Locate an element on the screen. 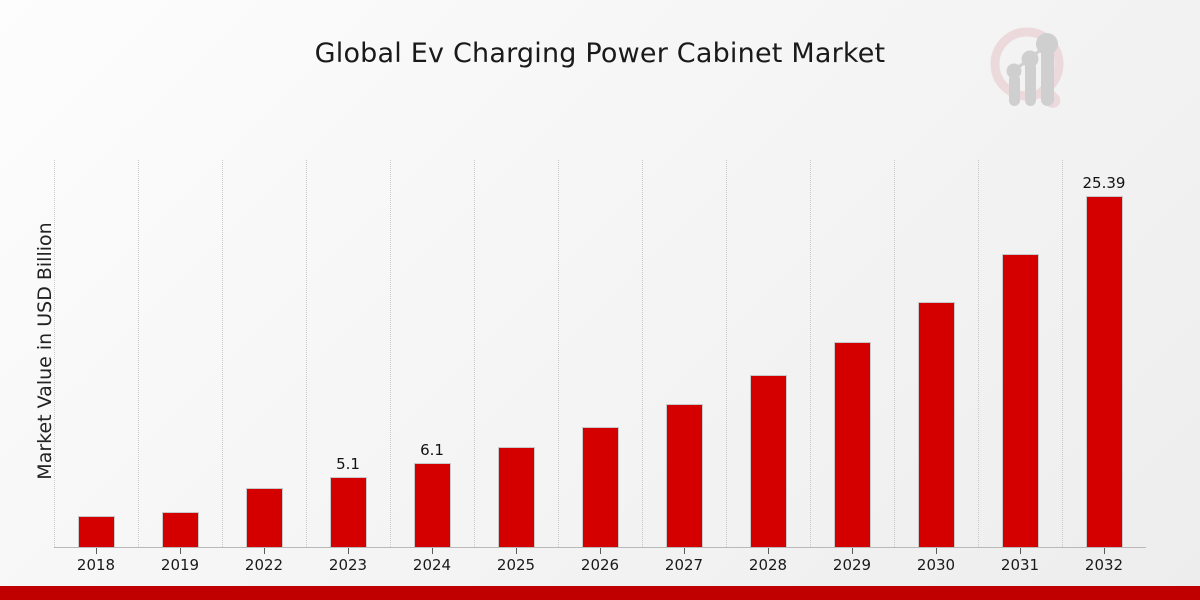  bar-chart-icon is located at coordinates (1031, 77).